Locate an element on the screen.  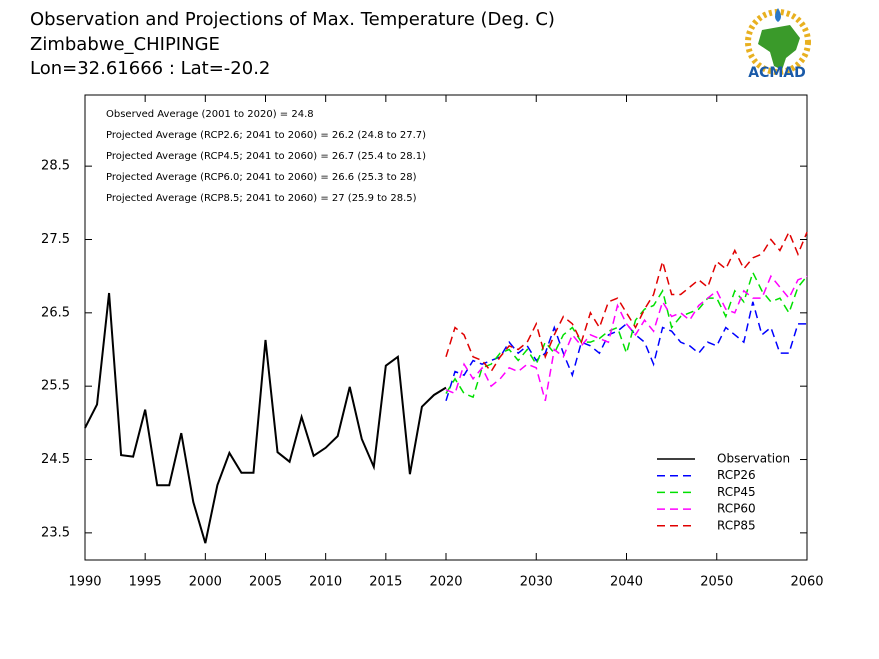
legend-label: Observation is located at coordinates (753, 459).